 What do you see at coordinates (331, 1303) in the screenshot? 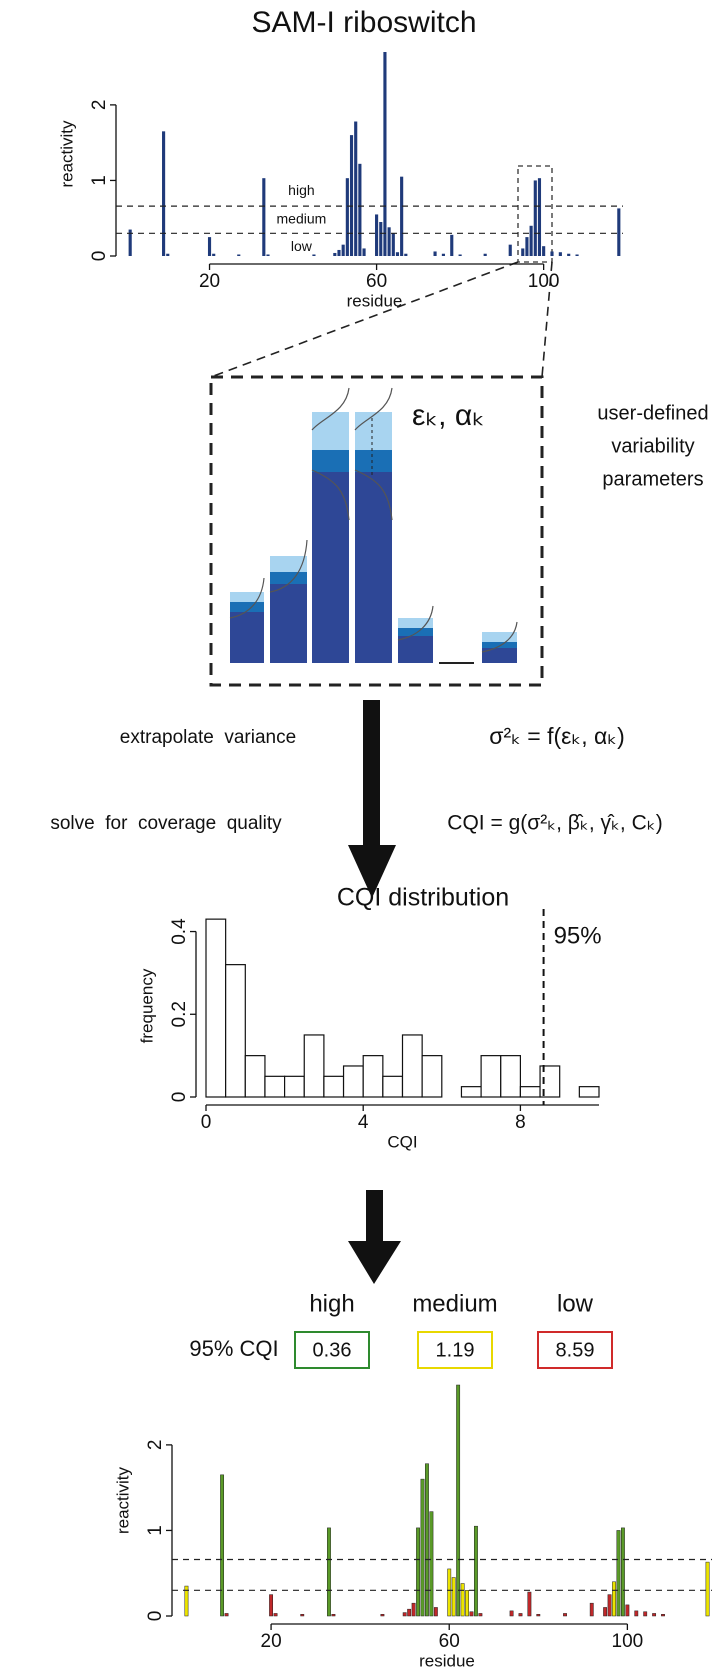
I see `column-header: high` at bounding box center [331, 1303].